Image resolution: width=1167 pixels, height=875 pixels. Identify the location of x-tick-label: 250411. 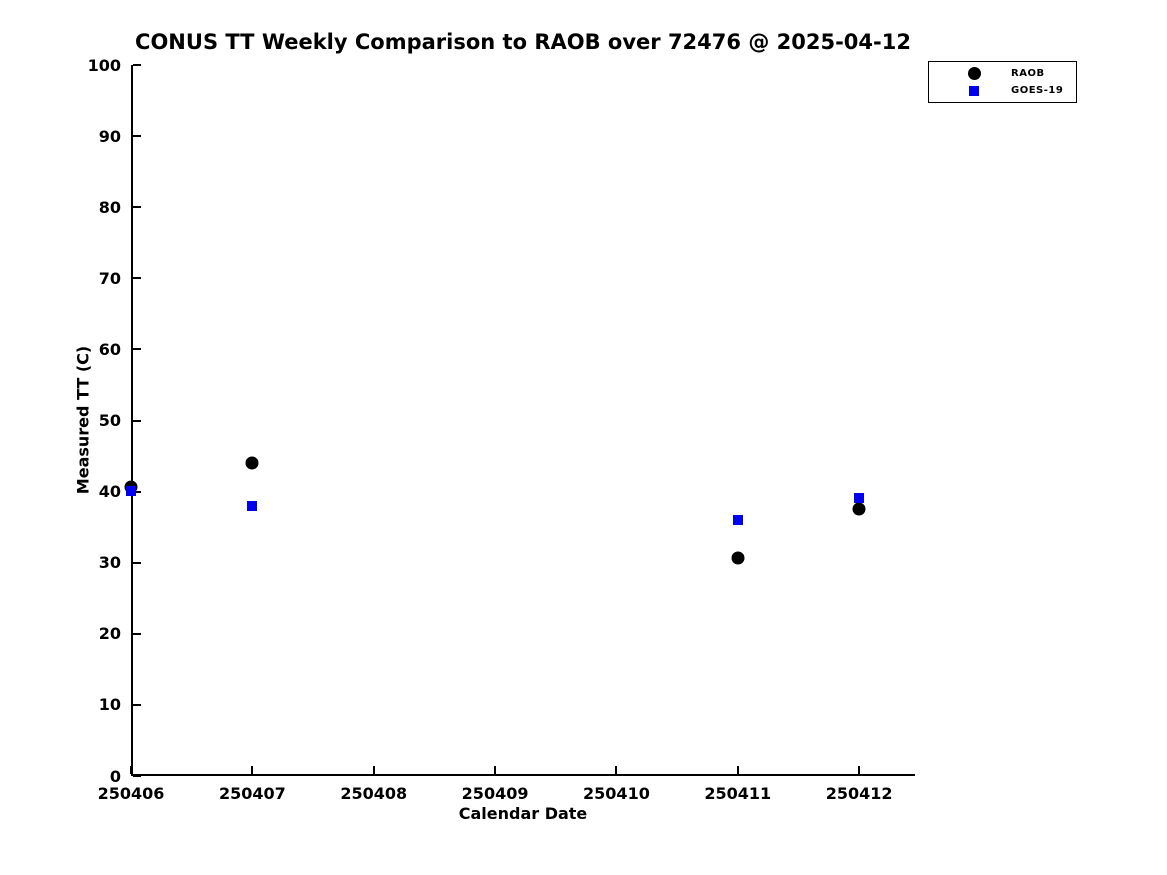
(738, 793).